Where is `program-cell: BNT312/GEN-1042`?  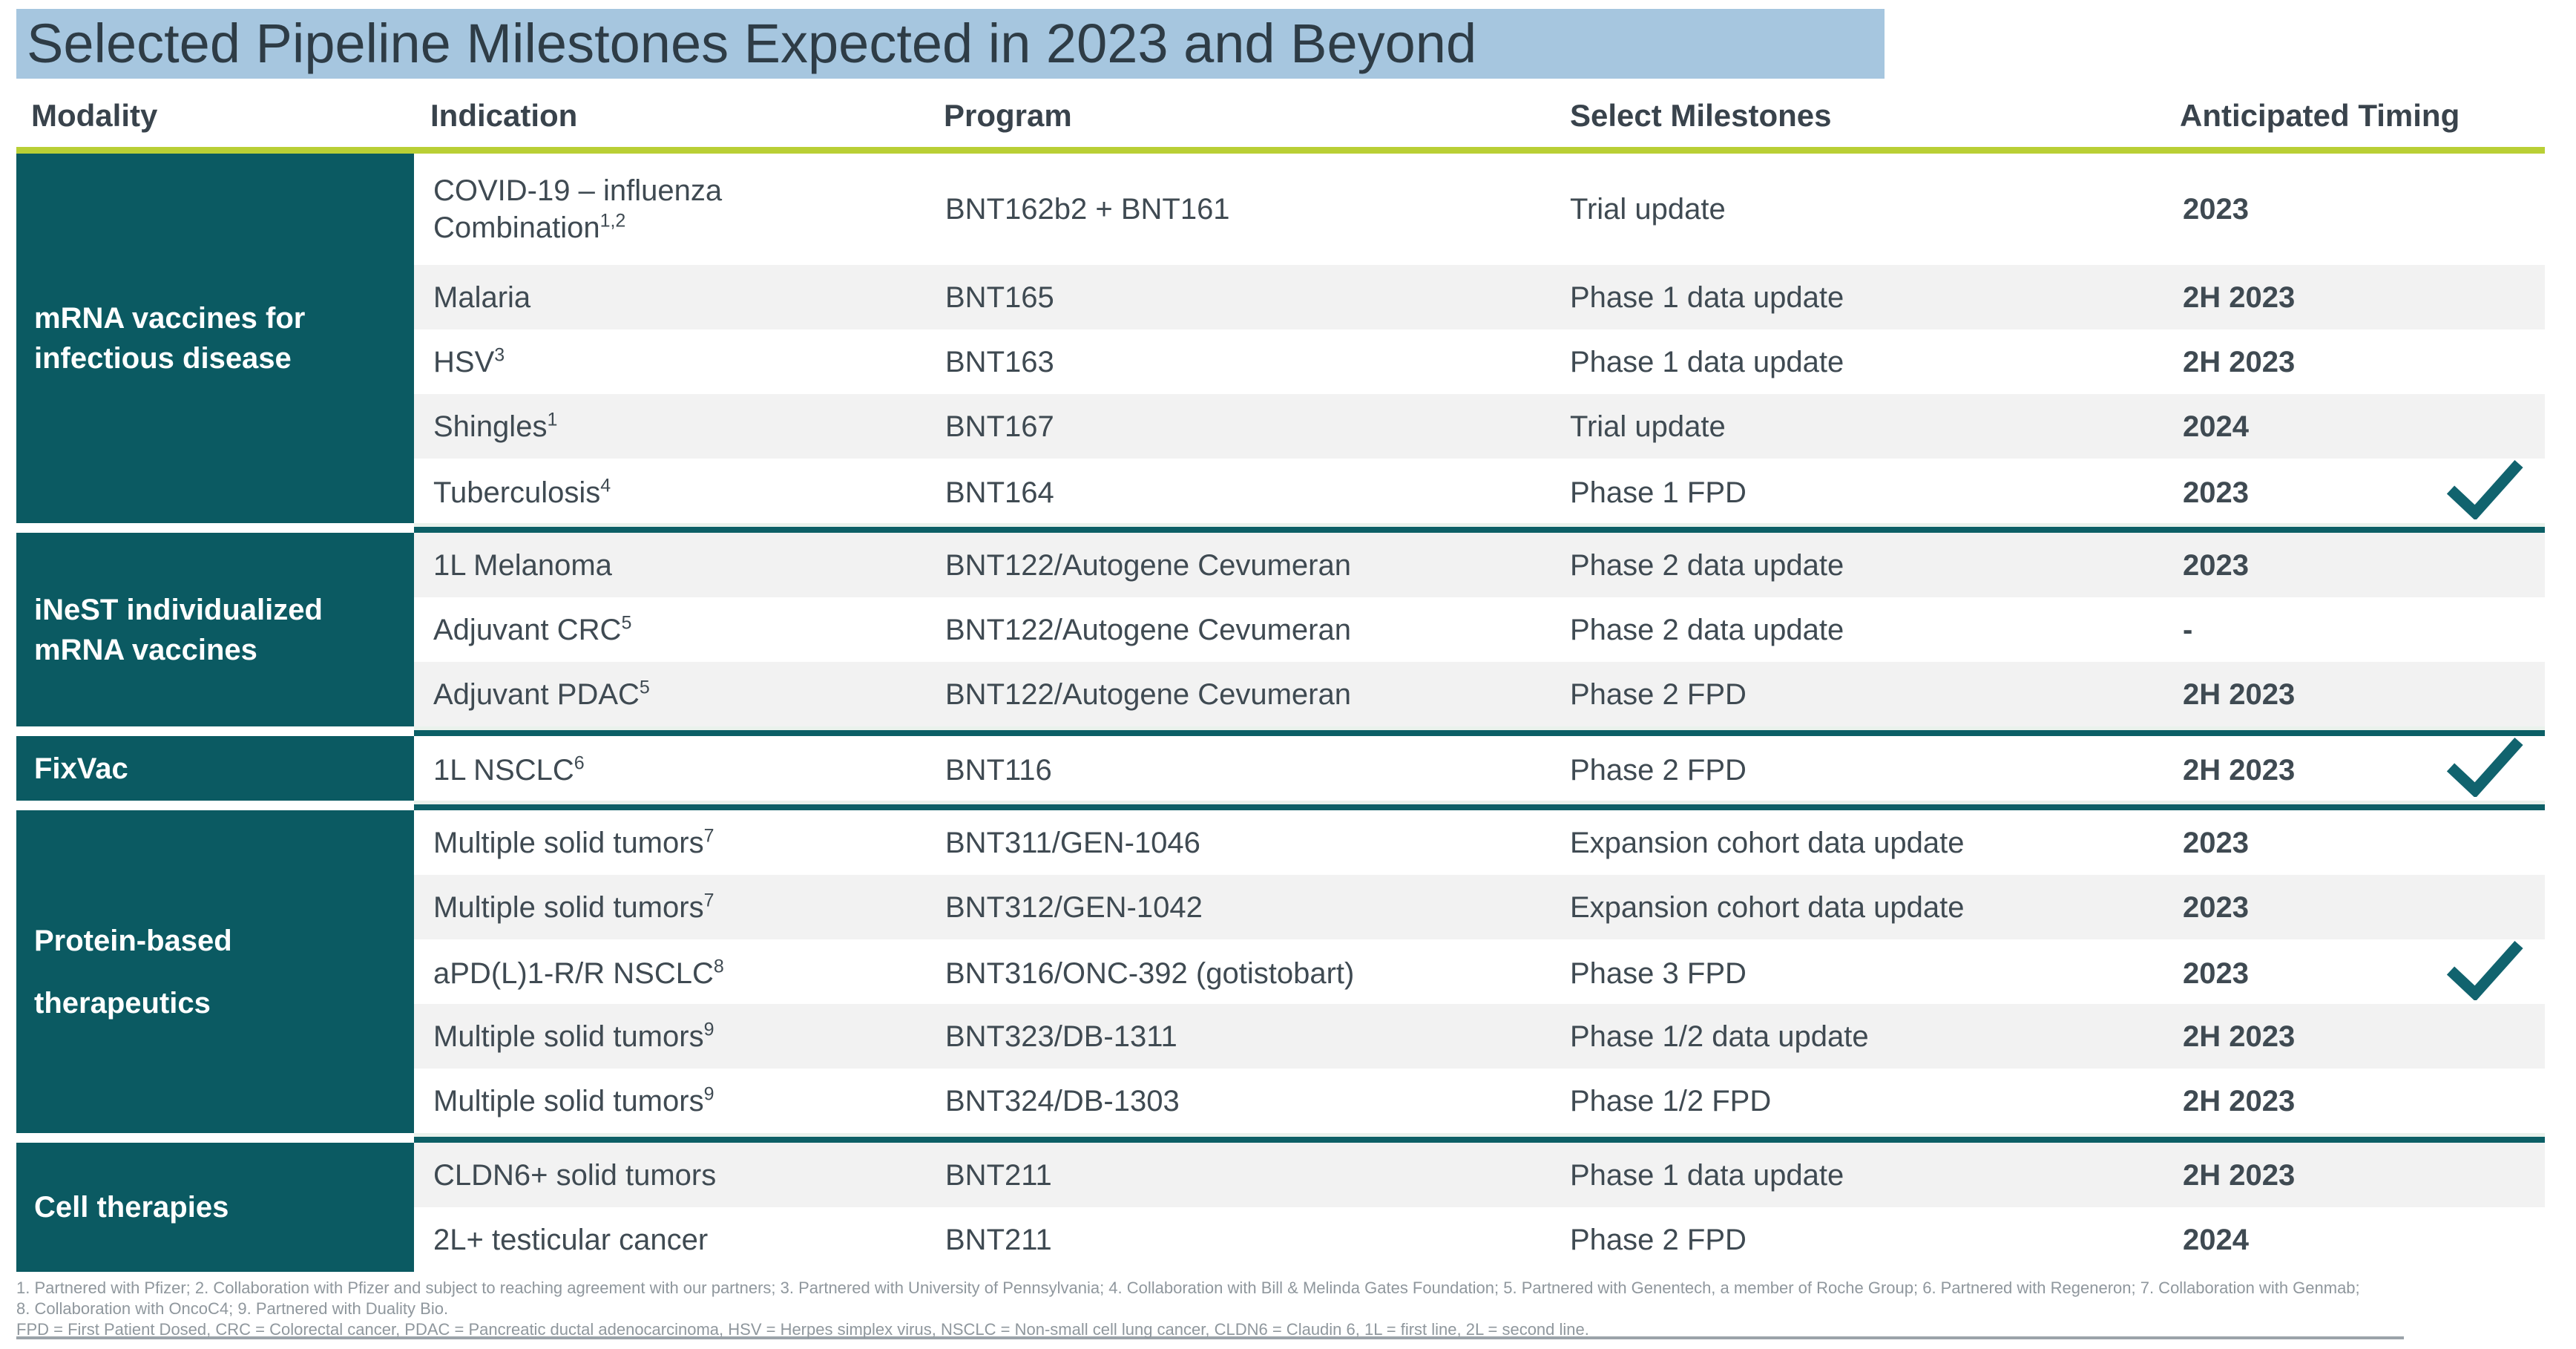
program-cell: BNT312/GEN-1042 is located at coordinates (1074, 907).